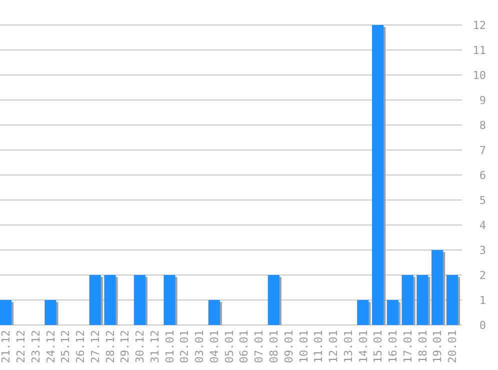 Image resolution: width=498 pixels, height=370 pixels. Describe the element at coordinates (378, 347) in the screenshot. I see `x-tick-label: 15.01` at that location.